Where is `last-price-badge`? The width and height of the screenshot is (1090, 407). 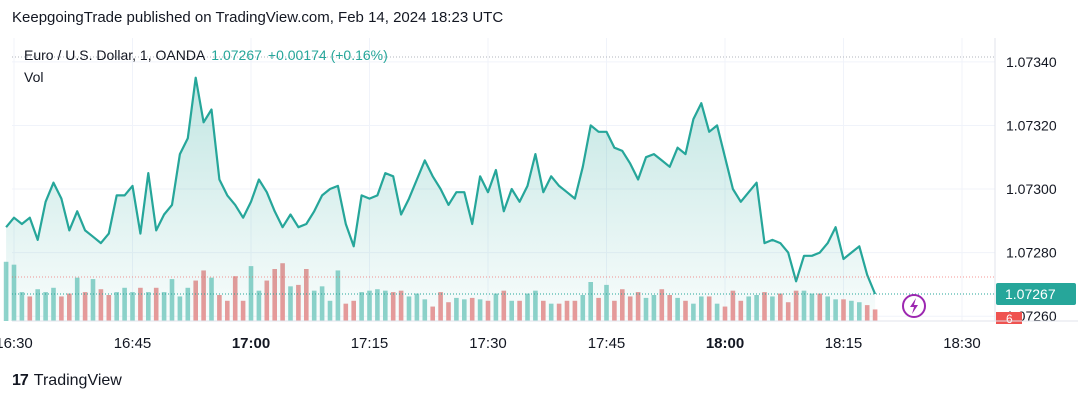 last-price-badge is located at coordinates (1036, 293).